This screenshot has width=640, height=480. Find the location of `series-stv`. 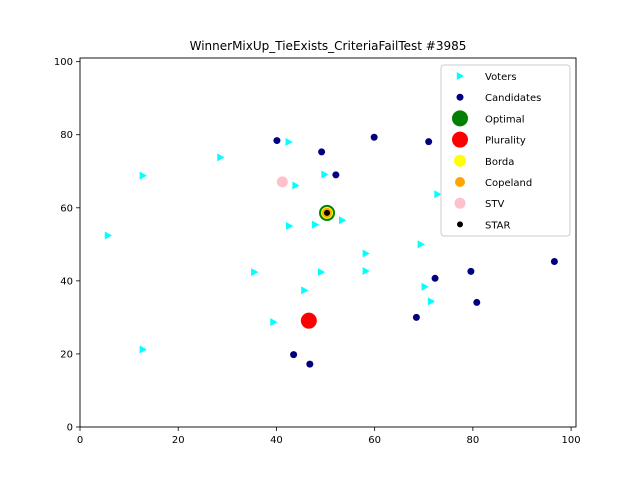

series-stv is located at coordinates (282, 182).